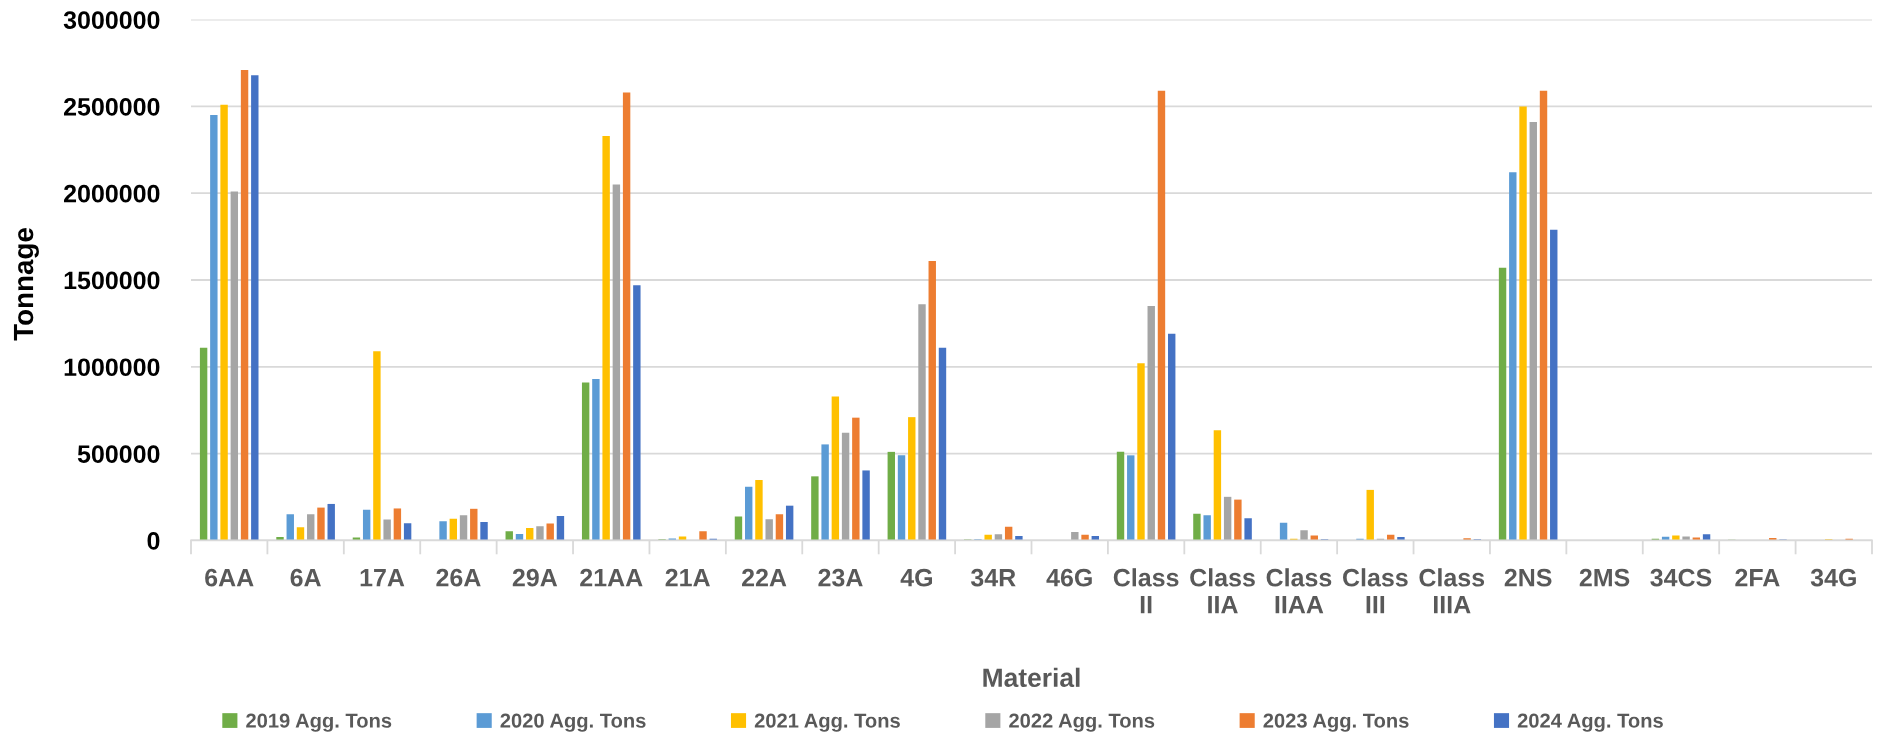 The image size is (1886, 756). What do you see at coordinates (118, 454) in the screenshot?
I see `y-tick-label: 500000` at bounding box center [118, 454].